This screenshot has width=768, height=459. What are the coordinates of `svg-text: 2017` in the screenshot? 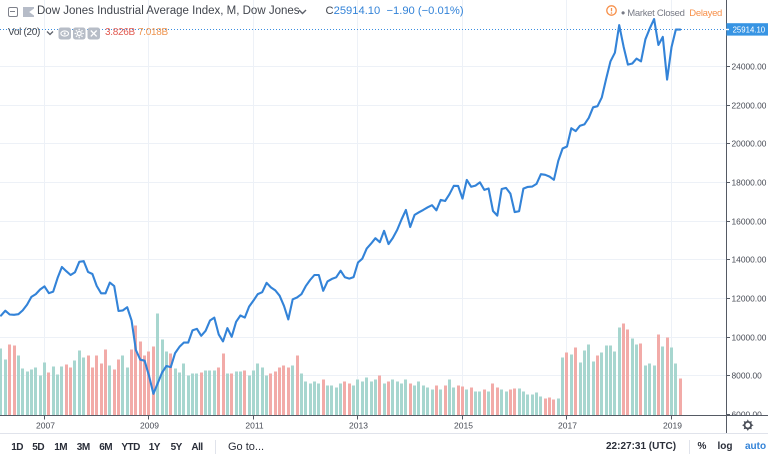 It's located at (567, 425).